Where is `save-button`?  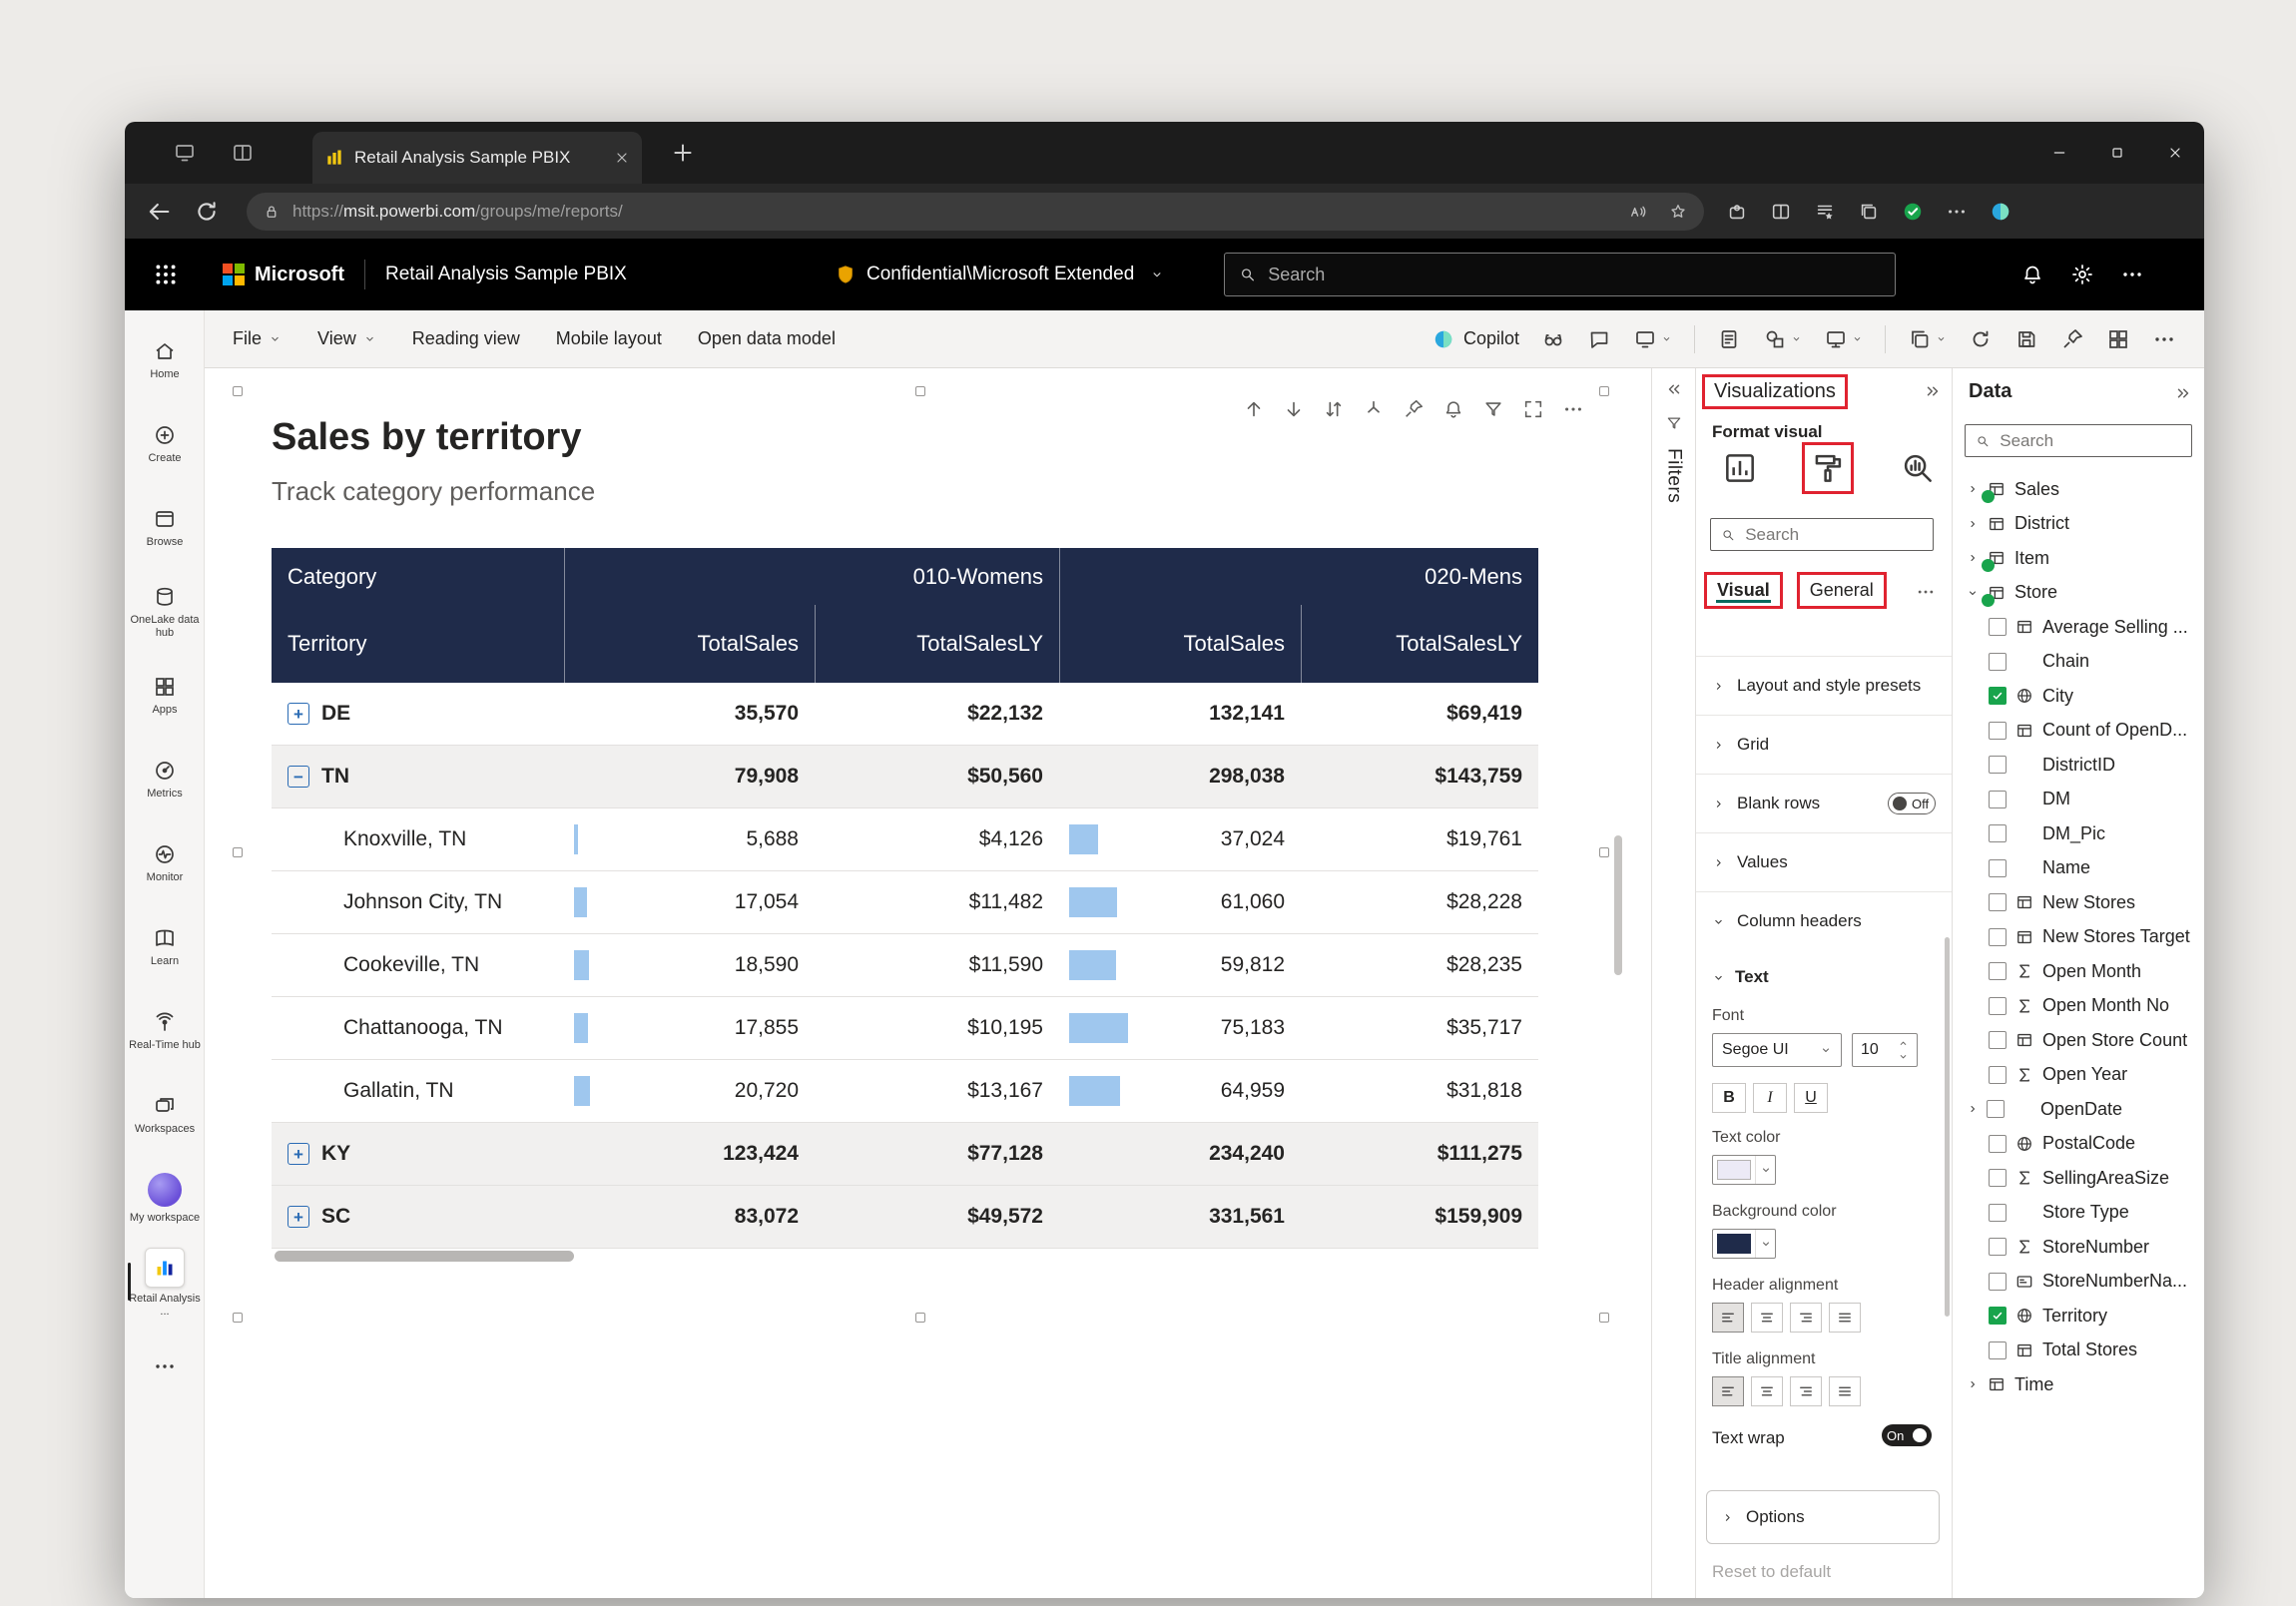
save-button is located at coordinates (2026, 339).